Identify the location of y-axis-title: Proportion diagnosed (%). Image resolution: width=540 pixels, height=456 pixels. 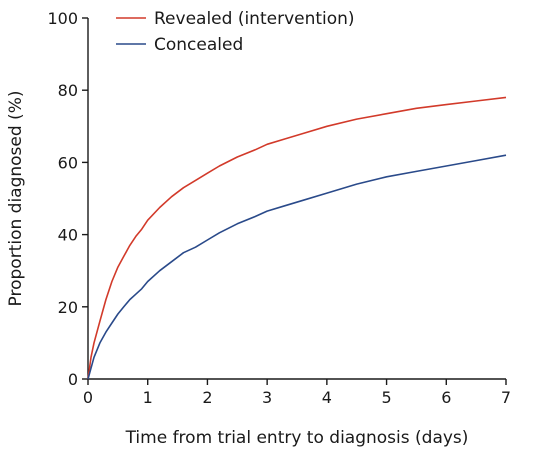
(16, 199).